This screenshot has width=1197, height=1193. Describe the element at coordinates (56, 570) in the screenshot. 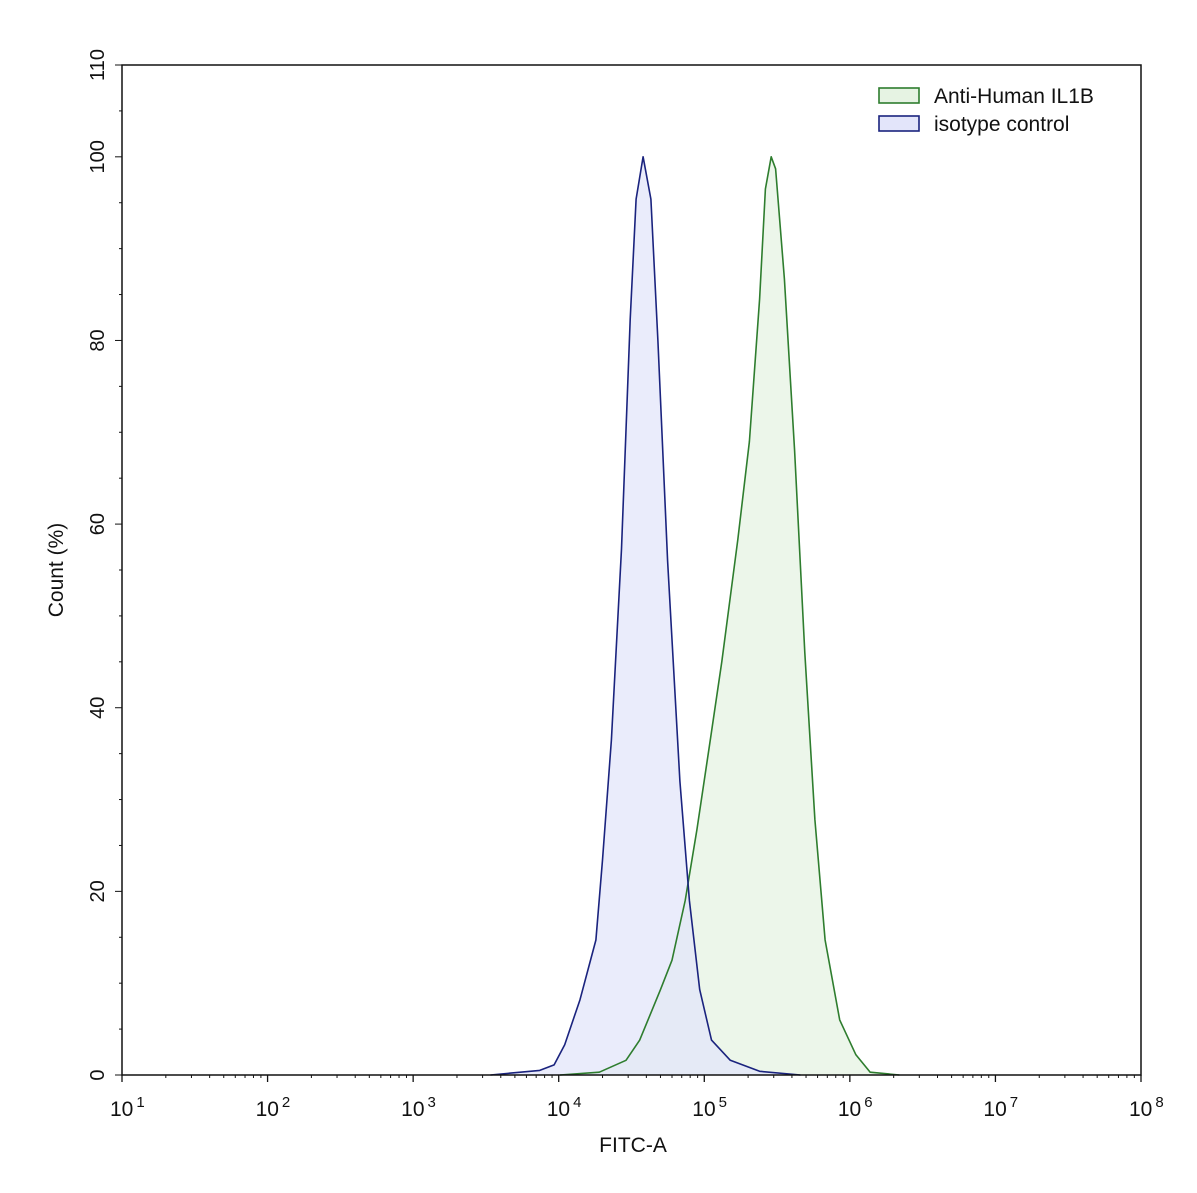

I see `y-axis-label: Count (%)` at that location.